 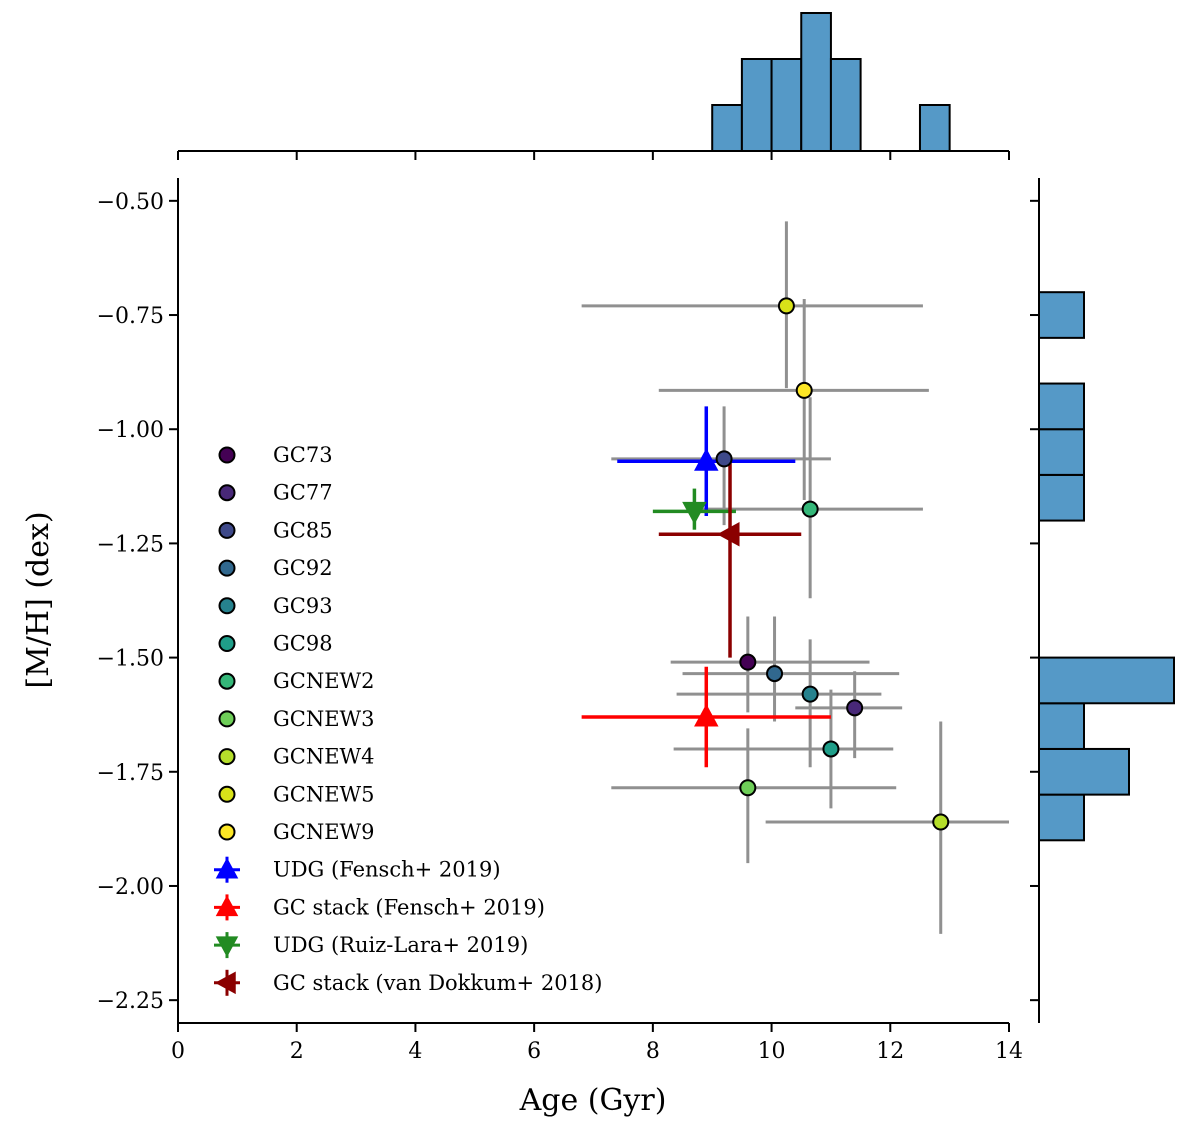 What do you see at coordinates (130, 430) in the screenshot?
I see `y-tick-label: −1.00` at bounding box center [130, 430].